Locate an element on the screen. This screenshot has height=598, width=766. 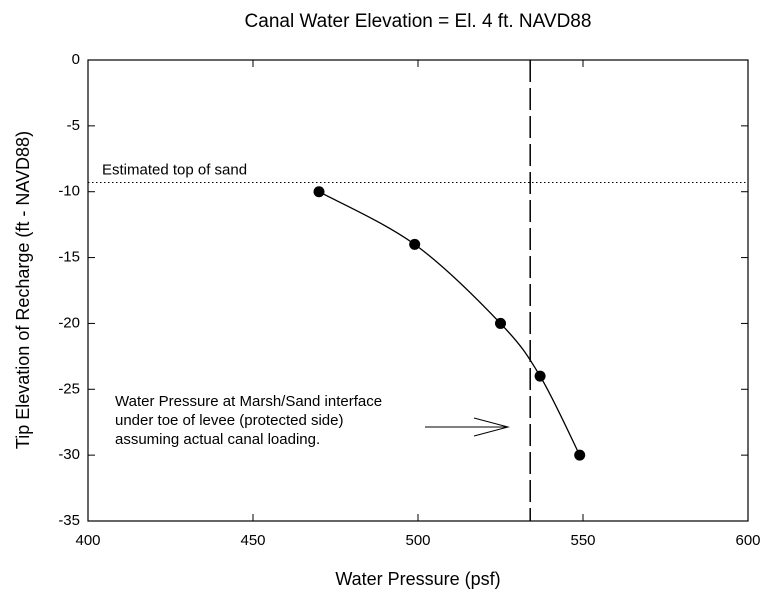
reference-label: Estimated top of sand is located at coordinates (174, 169).